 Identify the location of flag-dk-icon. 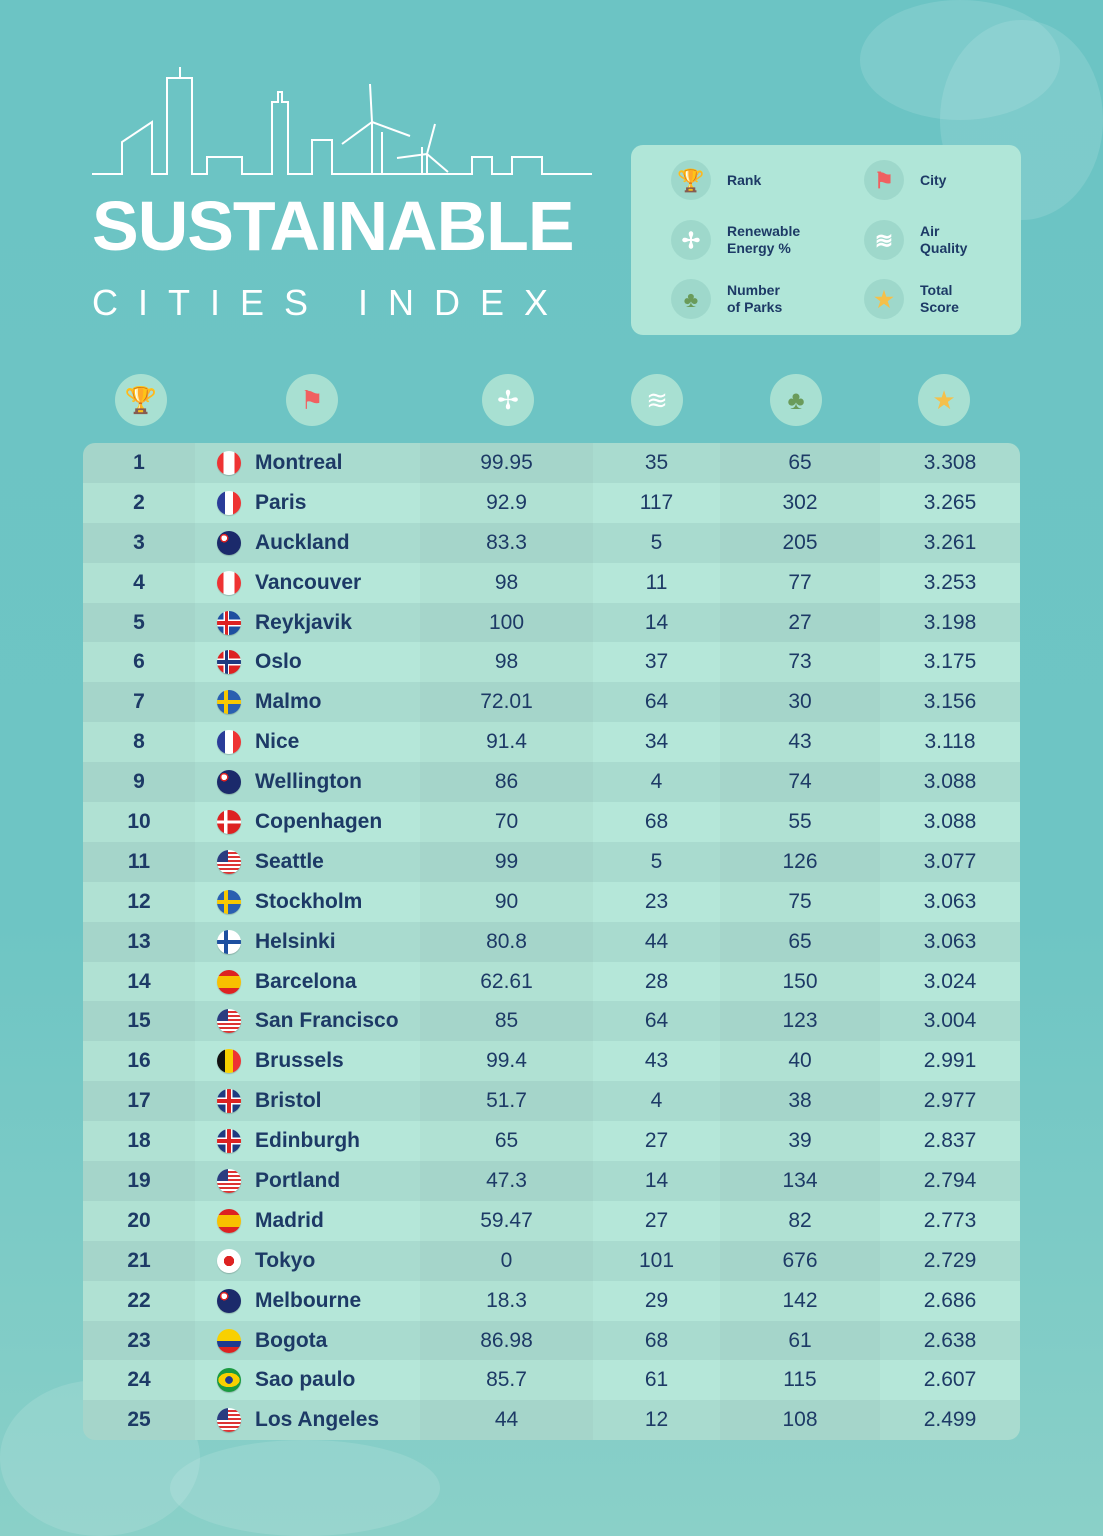
(229, 821).